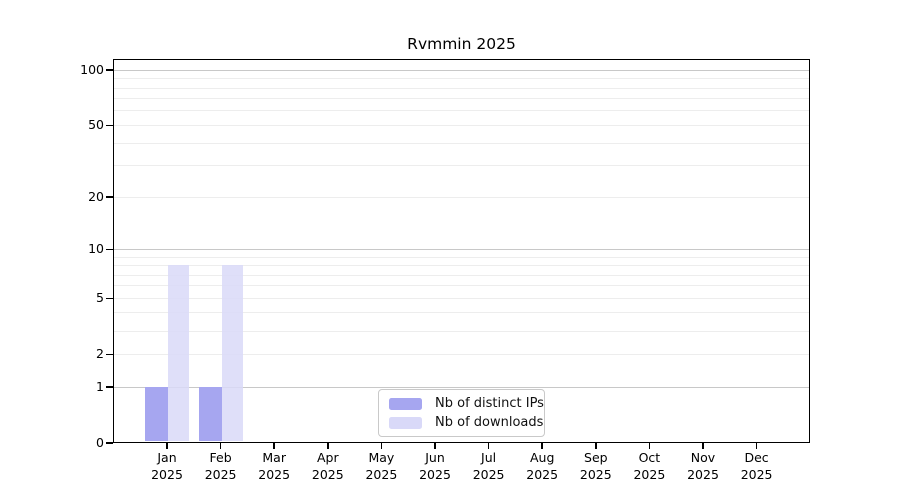  What do you see at coordinates (100, 442) in the screenshot?
I see `y-axis-tick-label: 0` at bounding box center [100, 442].